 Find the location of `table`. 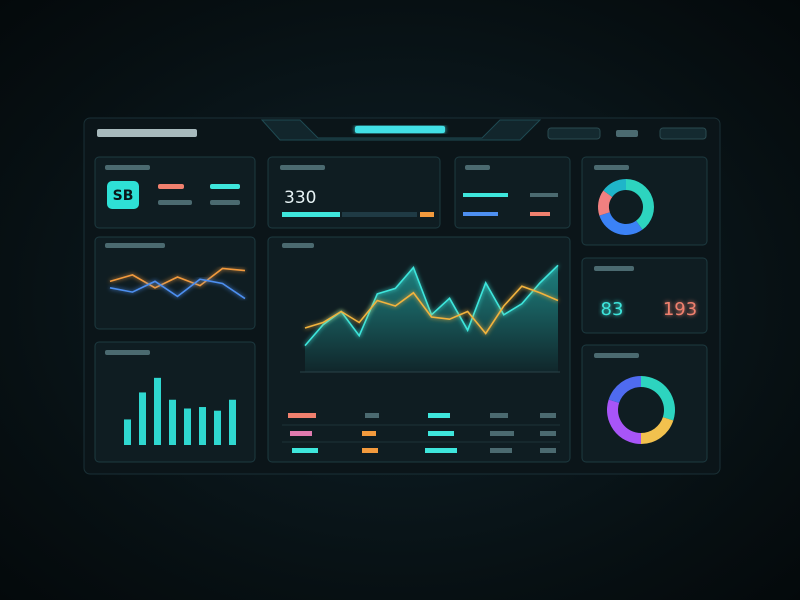

table is located at coordinates (421, 433).